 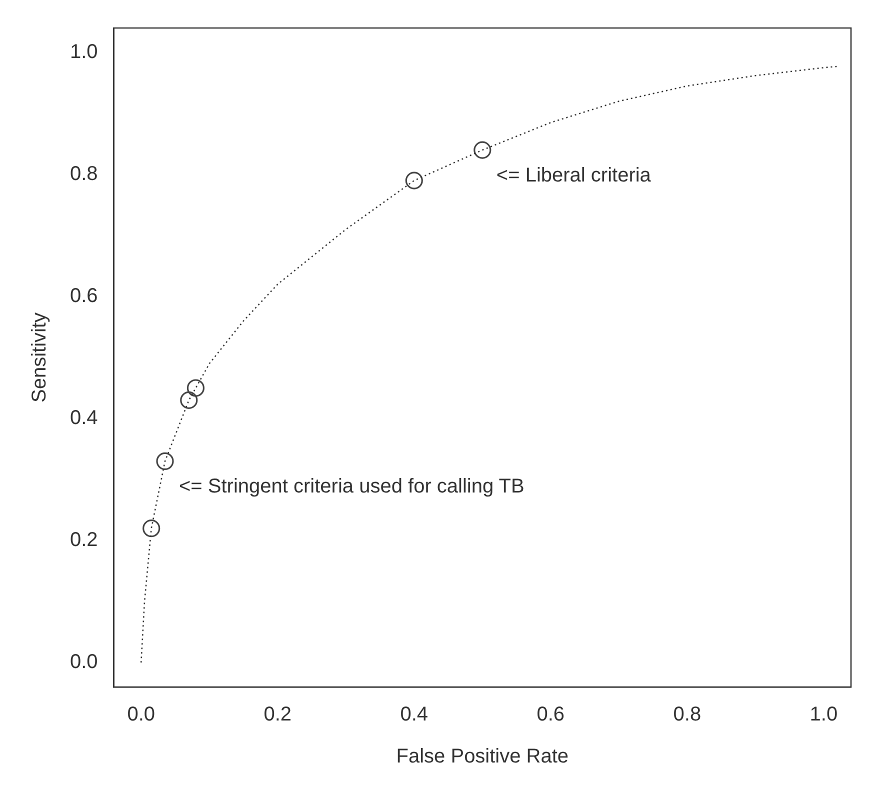 I want to click on y-tick-label: 0.2, so click(x=84, y=540).